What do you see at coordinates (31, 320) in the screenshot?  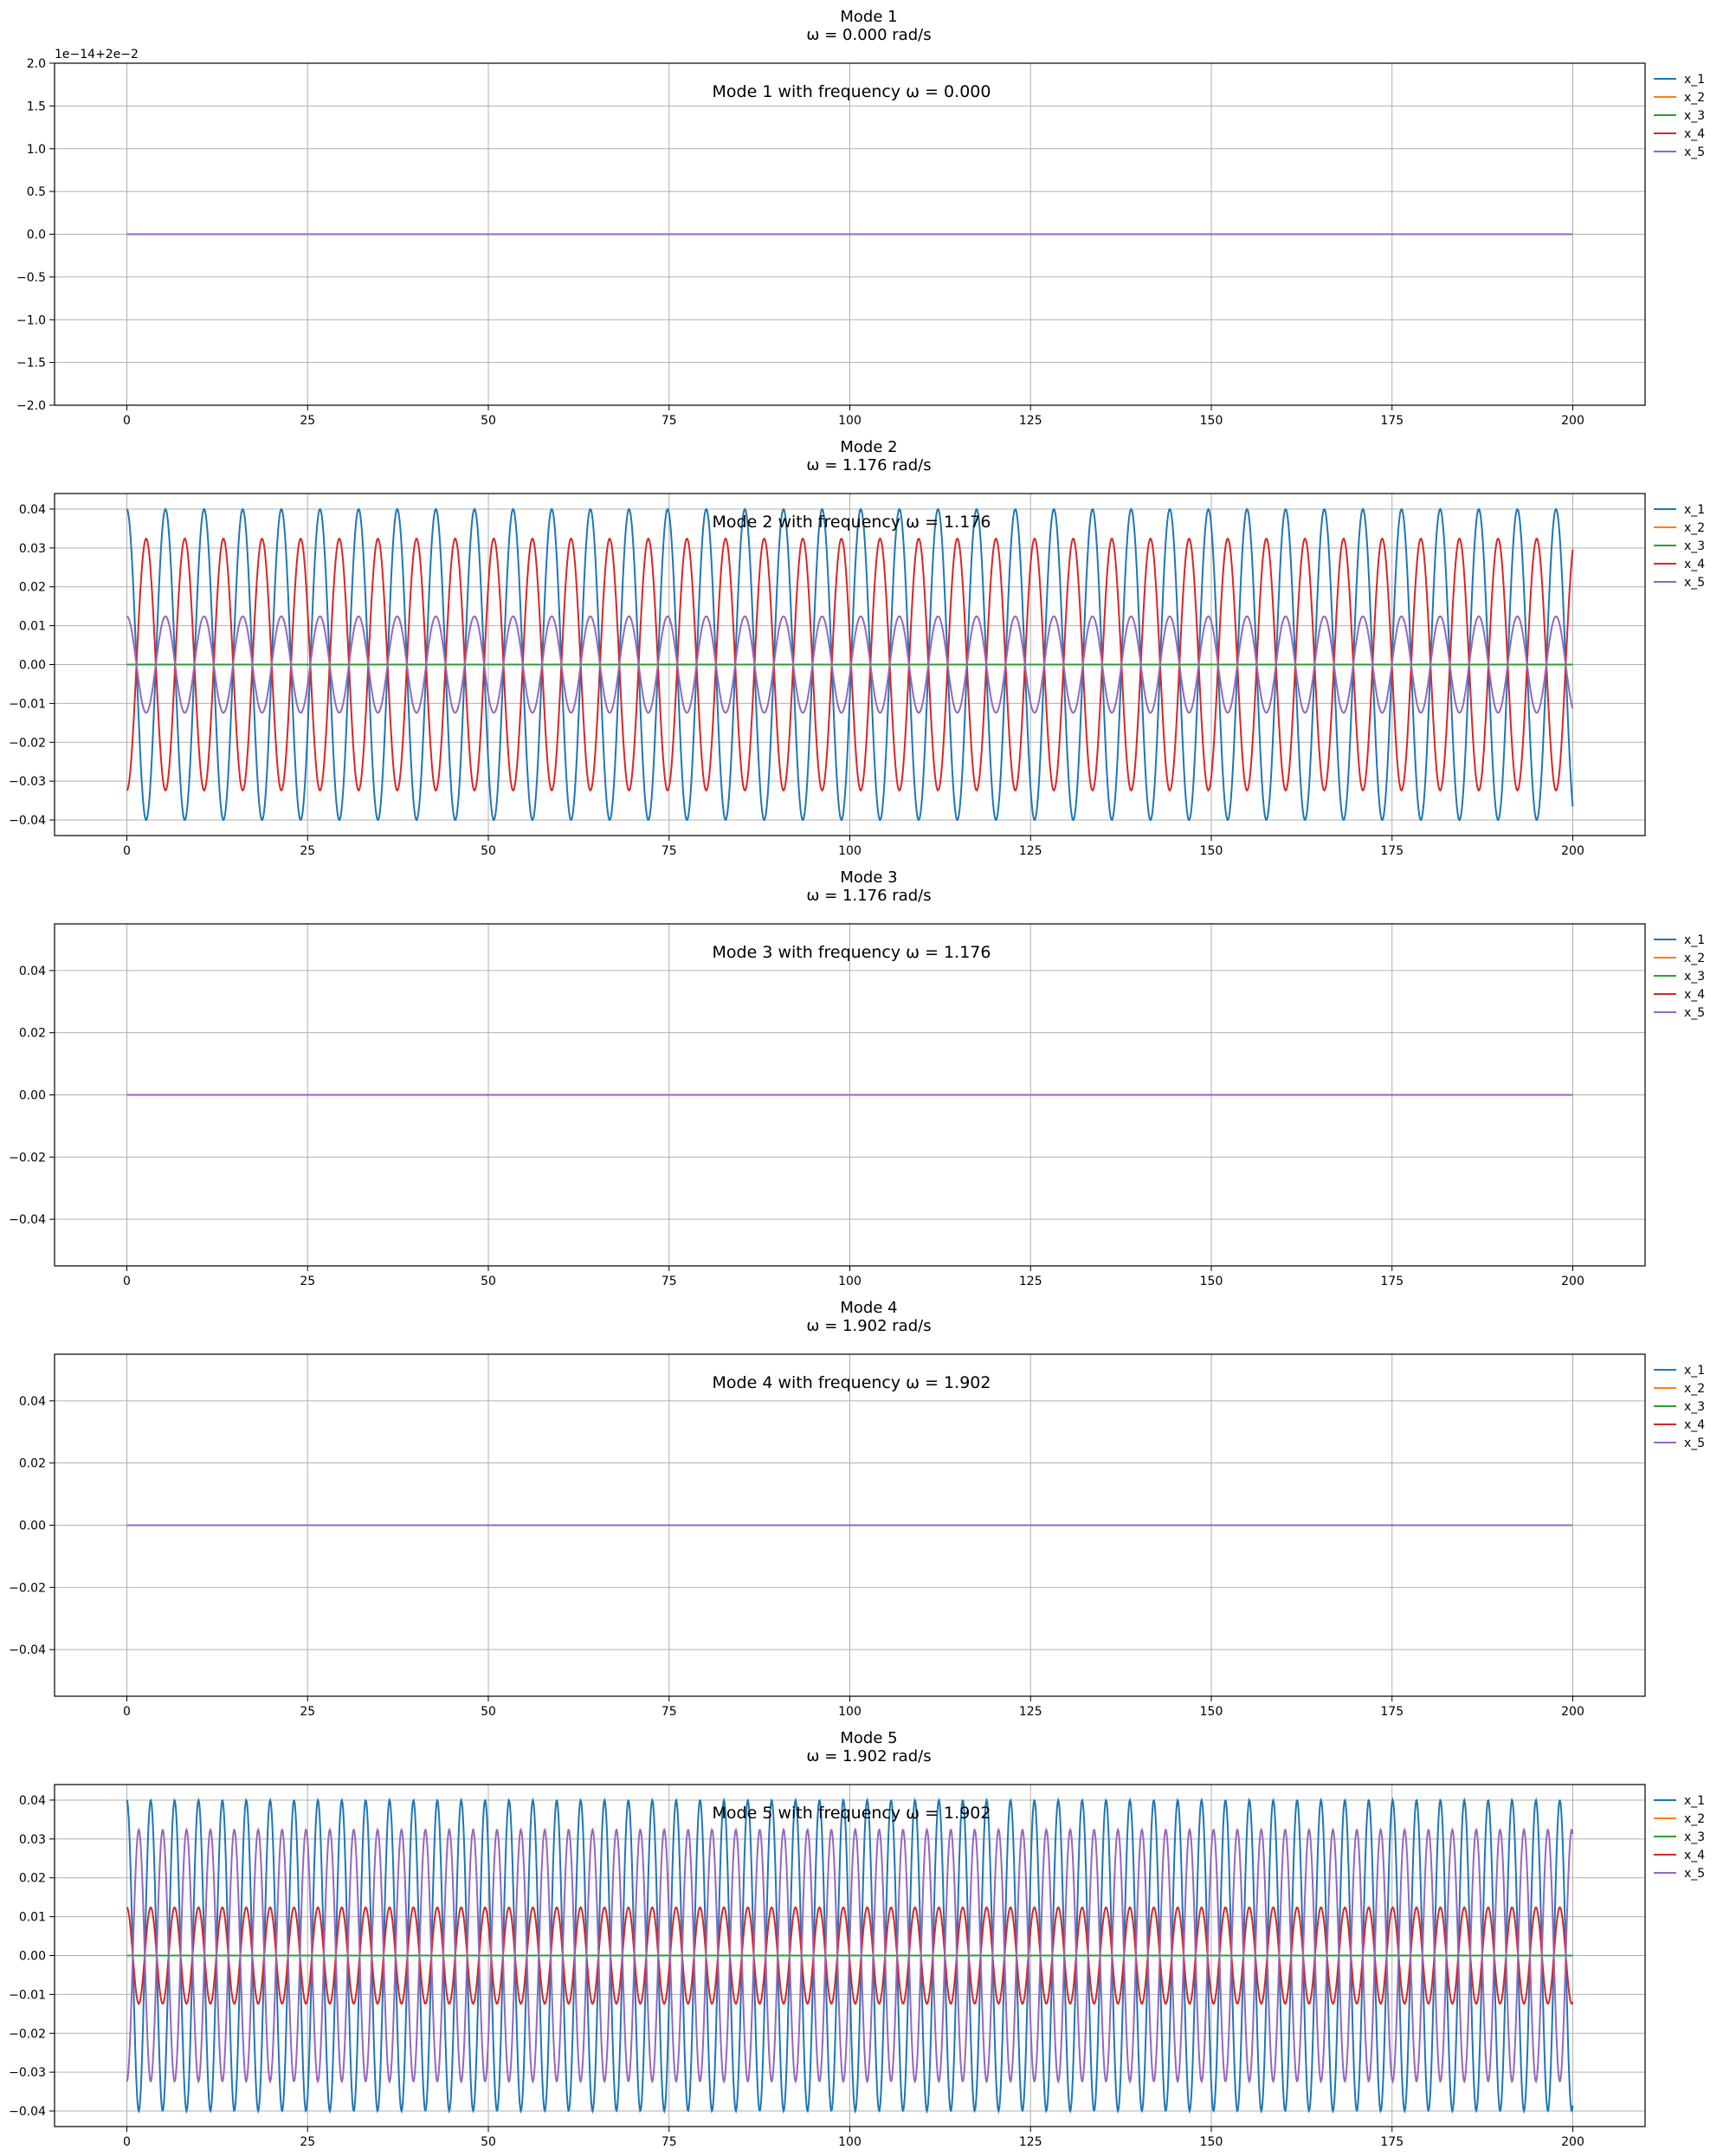 I see `y-tick-label: −1.0` at bounding box center [31, 320].